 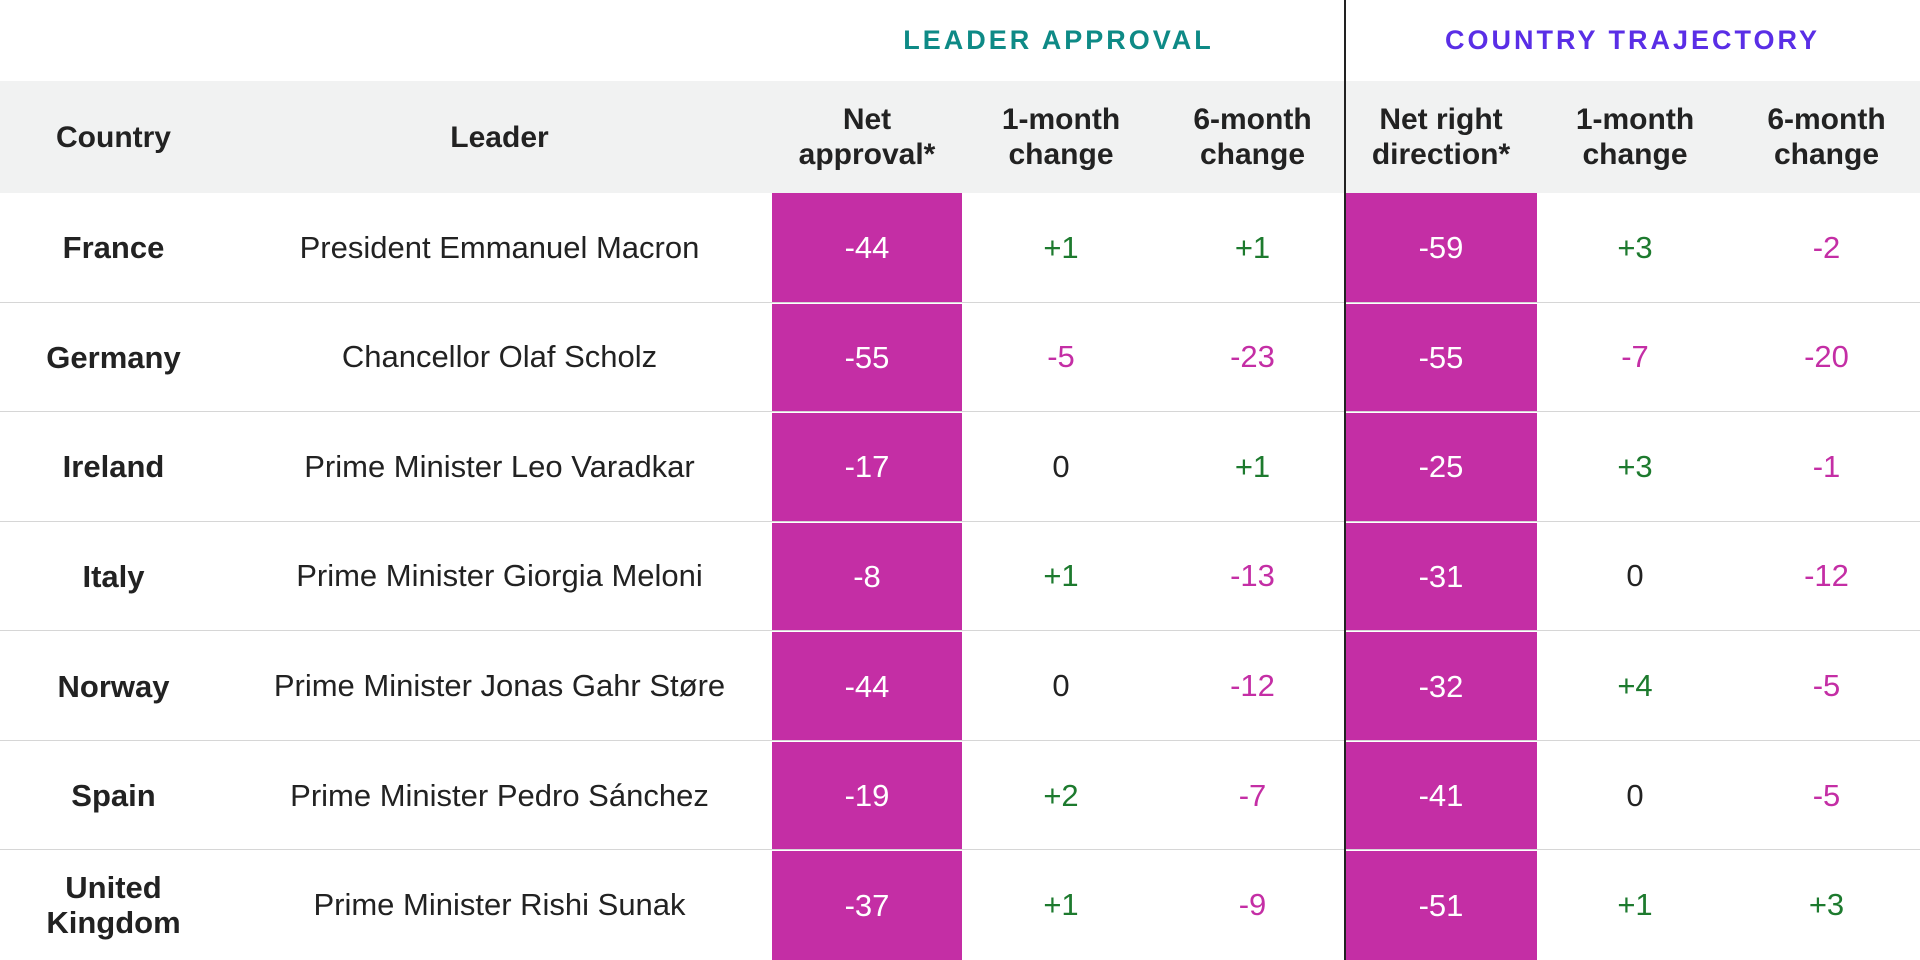 I want to click on value-cell: -17, so click(x=867, y=467).